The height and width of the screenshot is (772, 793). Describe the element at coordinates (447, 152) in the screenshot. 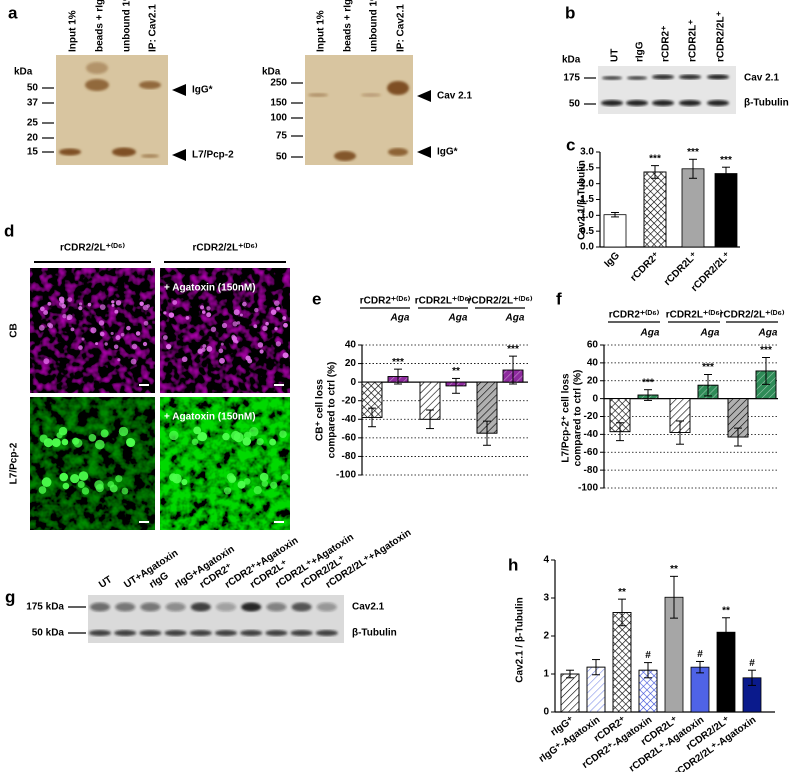

I see `target-label: IgG*` at that location.